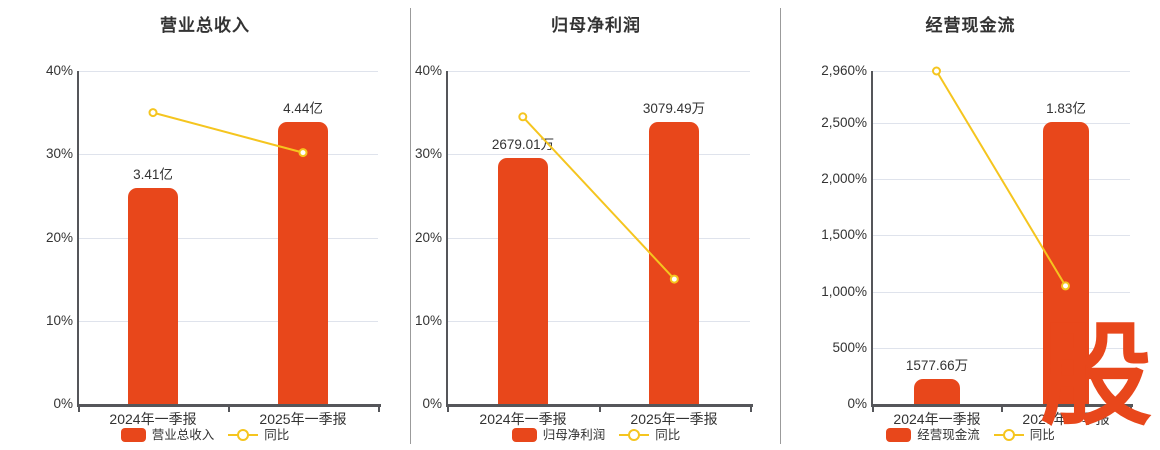 This screenshot has width=1160, height=450. I want to click on net-profit-x-category-label: 2024年一季报, so click(523, 419).